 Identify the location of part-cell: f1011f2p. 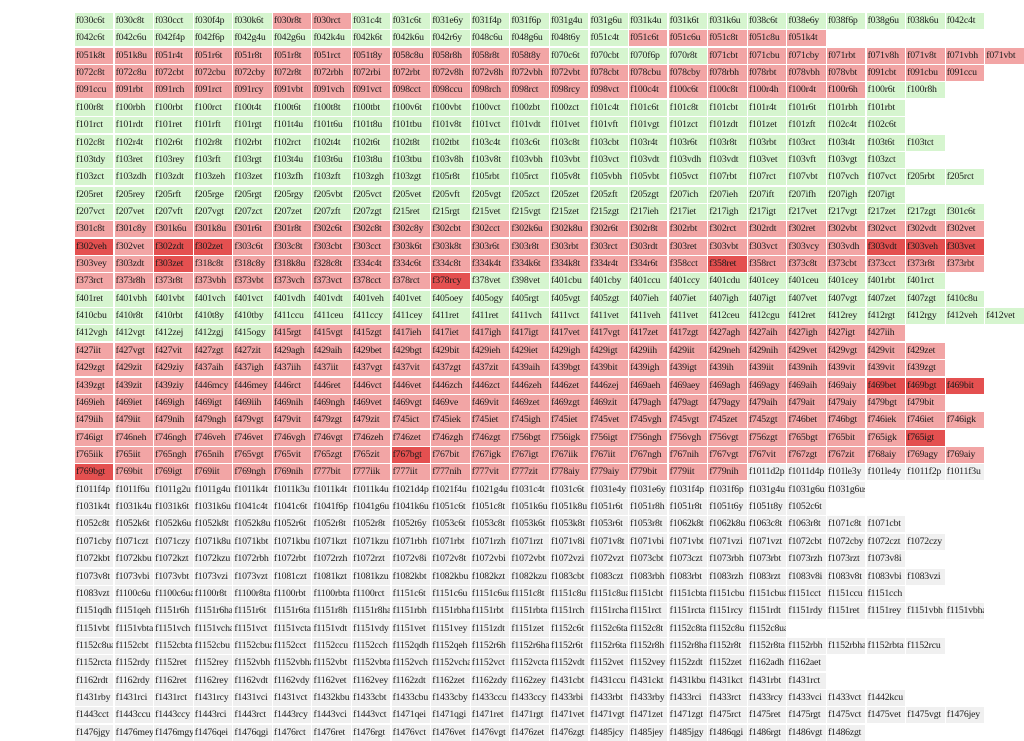
(925, 472).